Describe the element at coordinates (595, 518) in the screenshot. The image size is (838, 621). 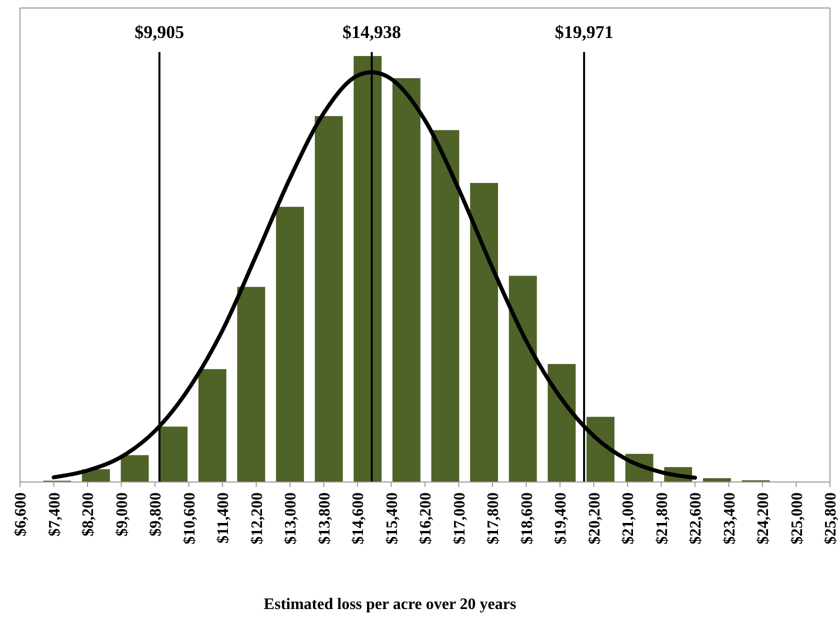
I see `x-tick-label: $20,200` at that location.